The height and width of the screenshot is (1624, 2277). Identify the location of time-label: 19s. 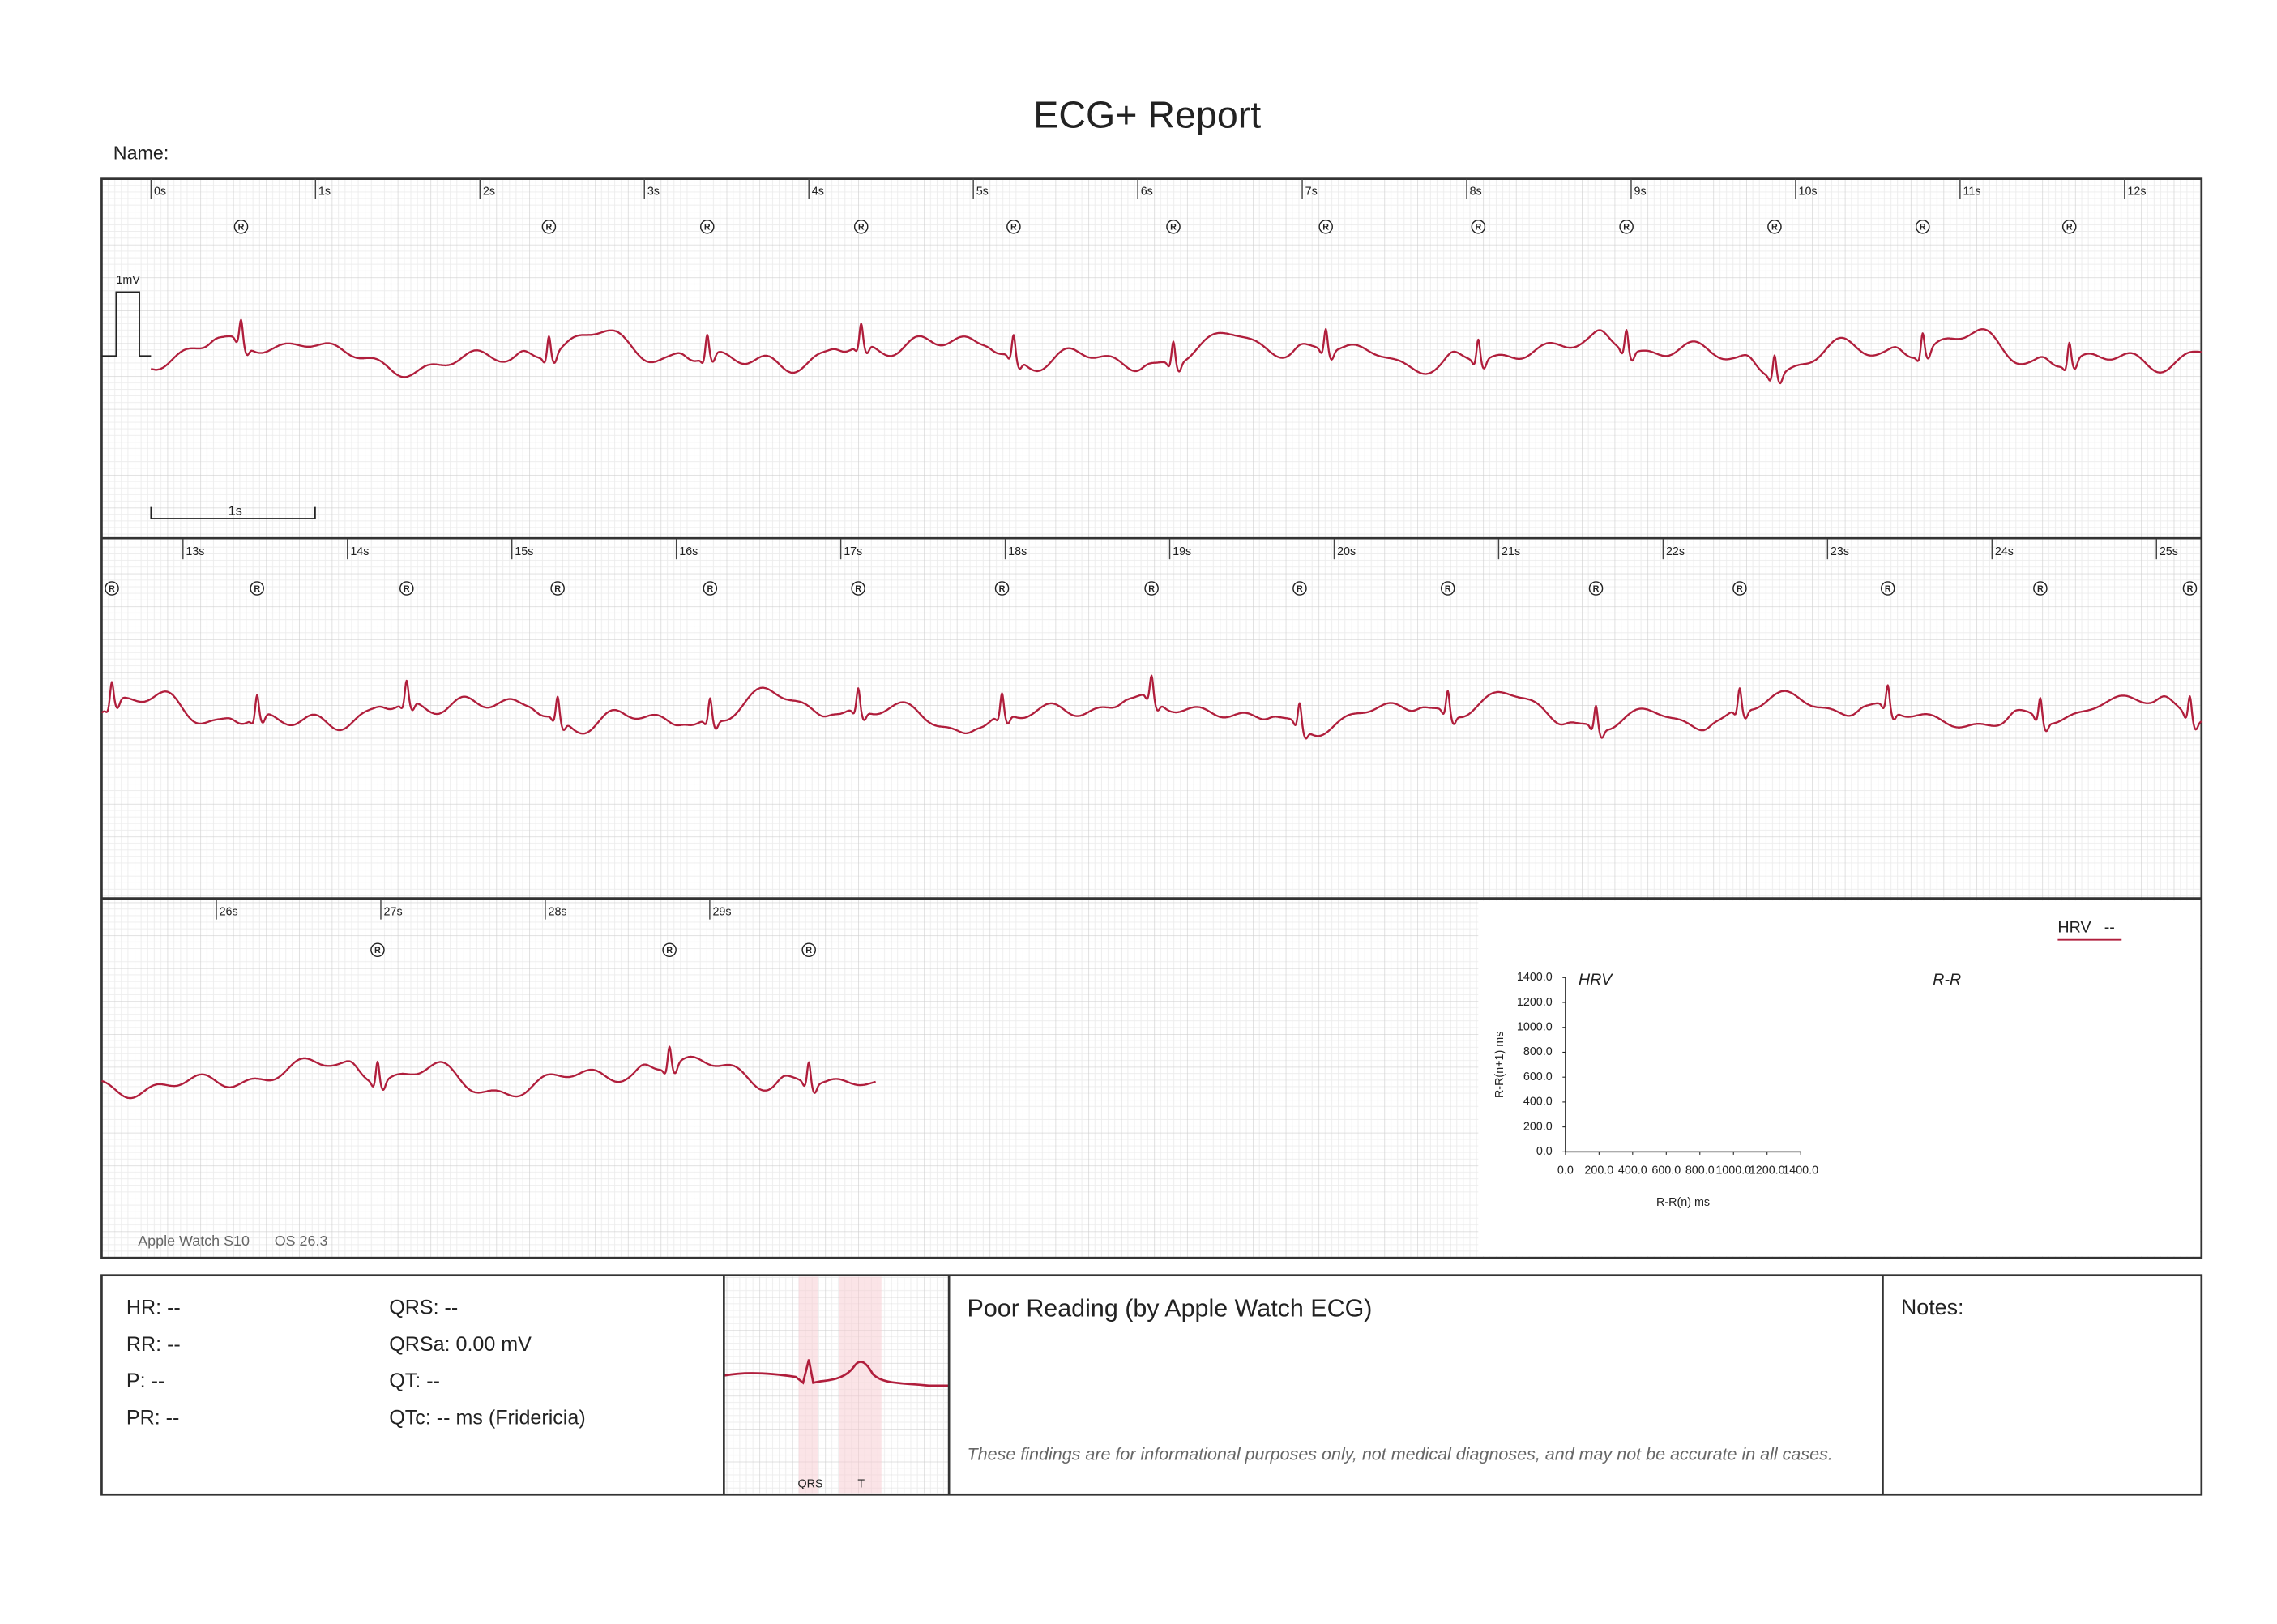
(1182, 551).